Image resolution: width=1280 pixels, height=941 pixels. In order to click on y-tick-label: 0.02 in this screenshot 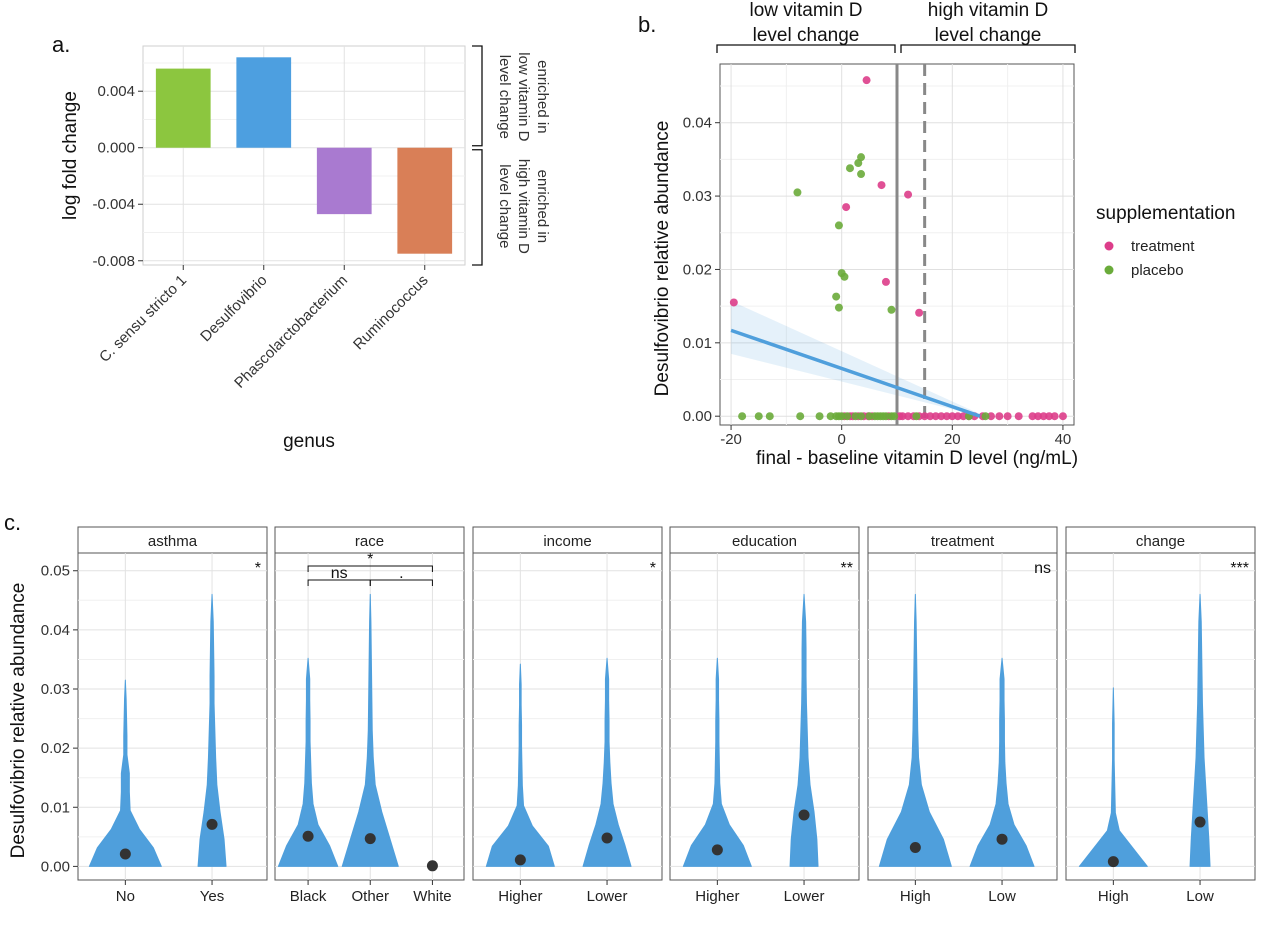, I will do `click(55, 748)`.